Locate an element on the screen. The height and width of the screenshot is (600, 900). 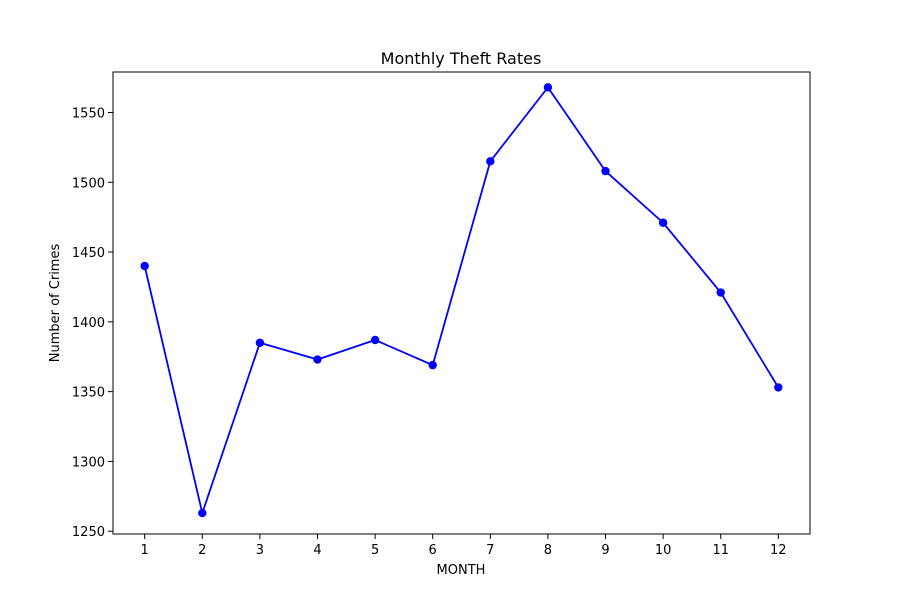
x-tick-label: 3 is located at coordinates (260, 550).